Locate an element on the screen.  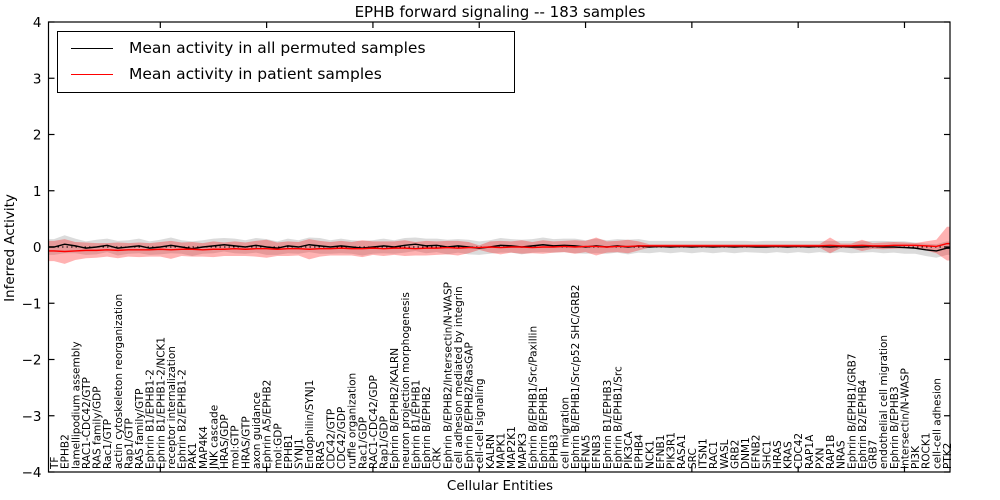
x-category-label: PI3K is located at coordinates (916, 457).